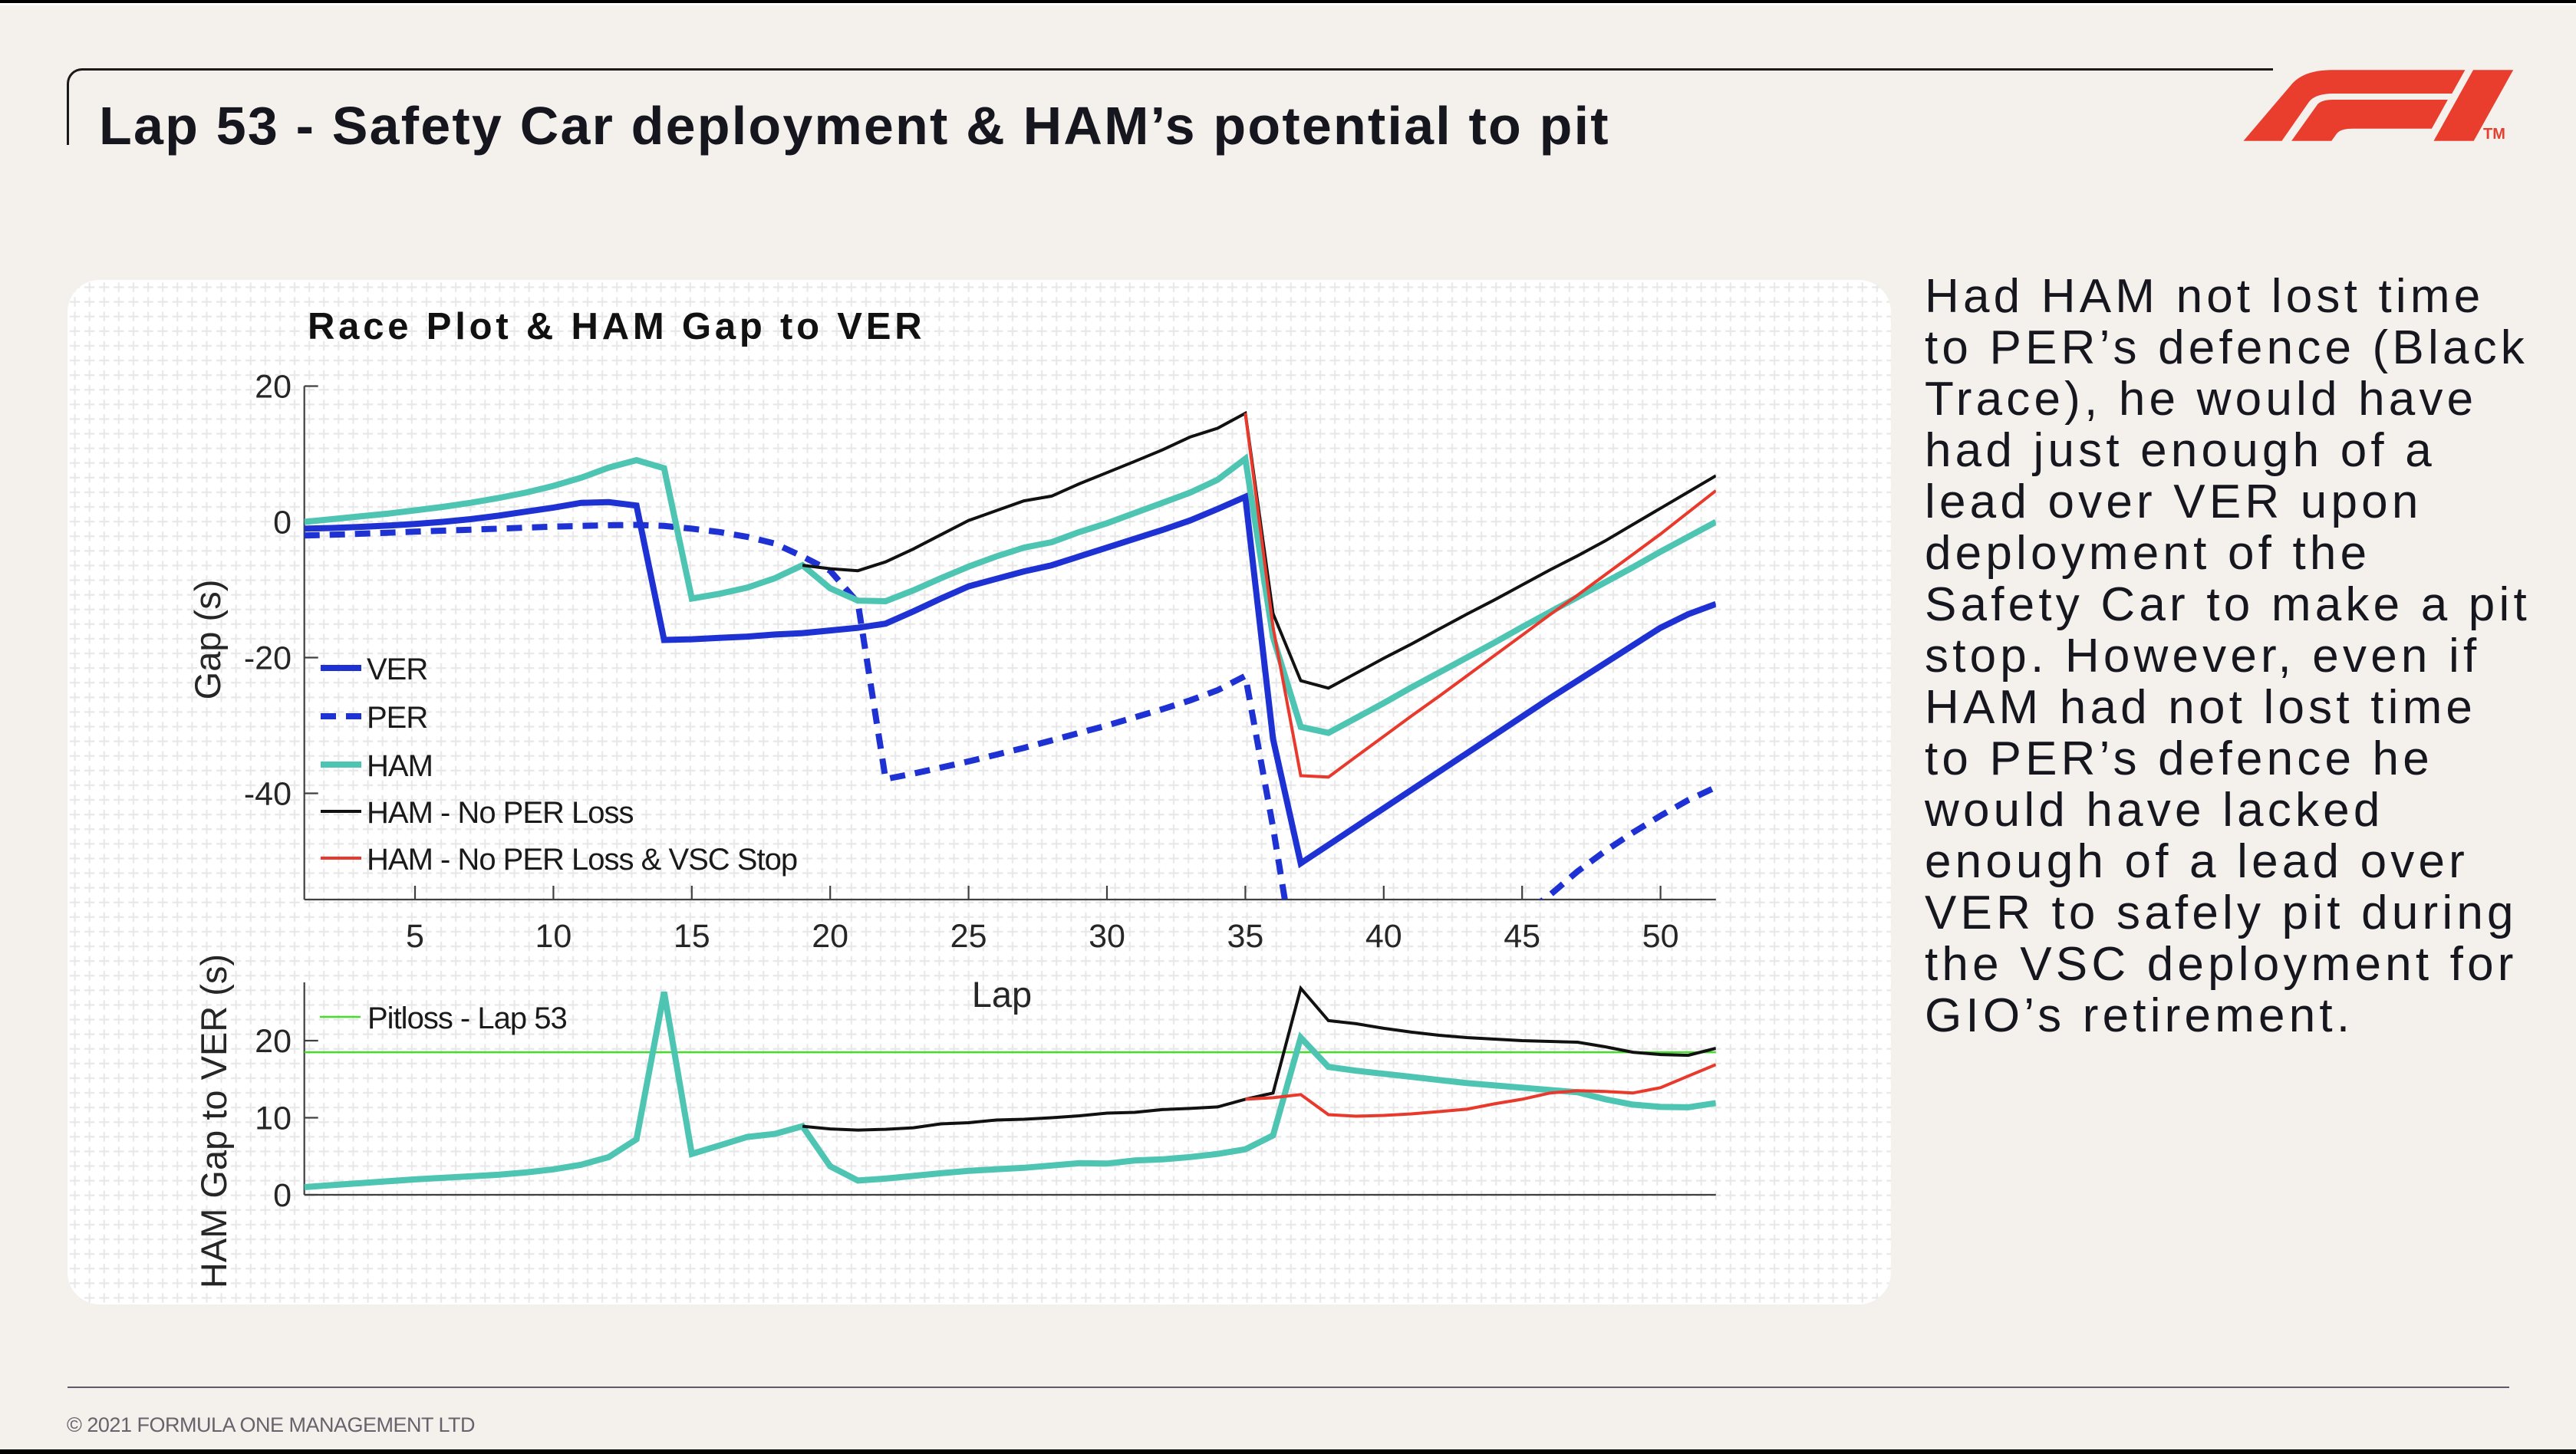 The image size is (2576, 1454). What do you see at coordinates (1245, 936) in the screenshot?
I see `svg-text: 35` at bounding box center [1245, 936].